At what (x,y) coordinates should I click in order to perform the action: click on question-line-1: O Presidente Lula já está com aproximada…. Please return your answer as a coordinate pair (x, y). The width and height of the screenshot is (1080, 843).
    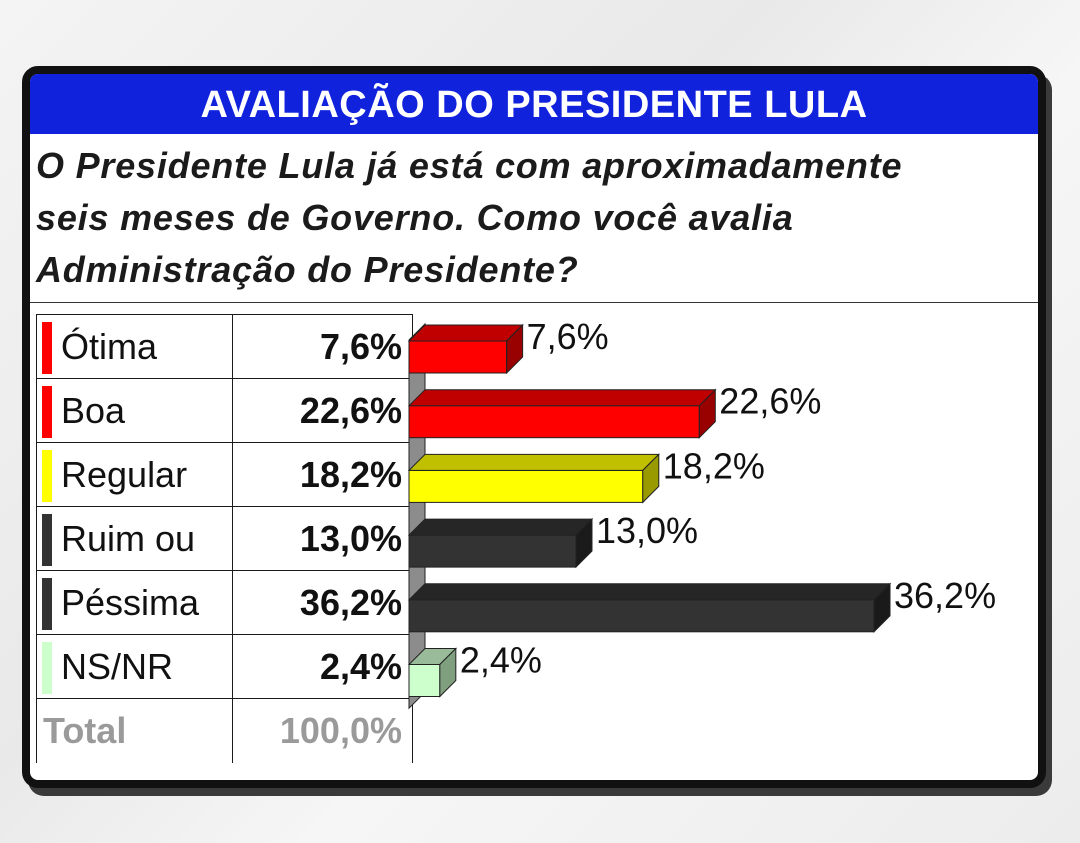
    Looking at the image, I should click on (469, 165).